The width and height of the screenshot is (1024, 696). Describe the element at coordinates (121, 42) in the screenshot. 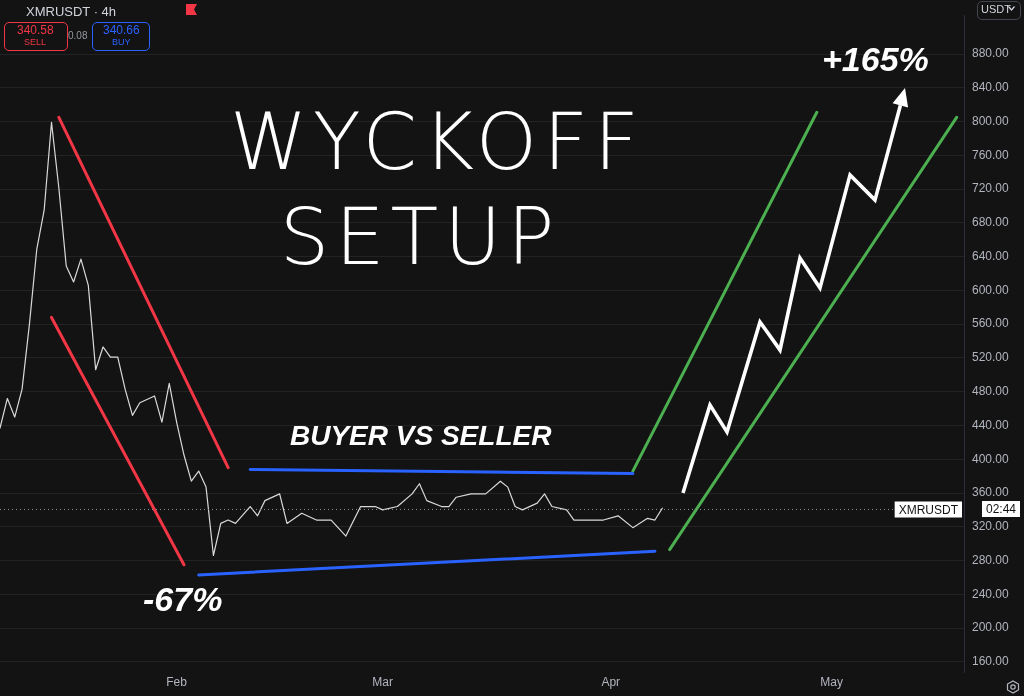

I see `annotation: BUY` at that location.